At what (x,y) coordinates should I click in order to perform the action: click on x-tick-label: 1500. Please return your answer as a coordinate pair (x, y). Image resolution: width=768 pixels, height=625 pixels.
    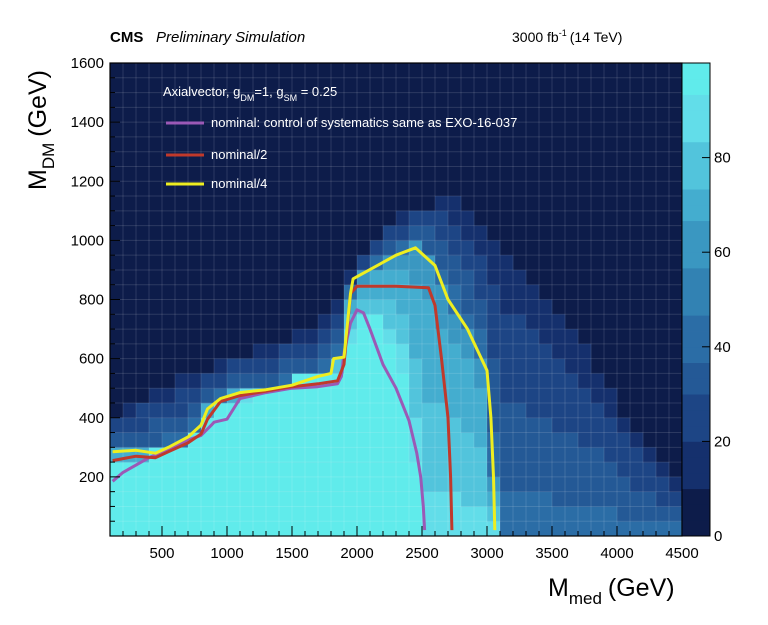
    Looking at the image, I should click on (291, 553).